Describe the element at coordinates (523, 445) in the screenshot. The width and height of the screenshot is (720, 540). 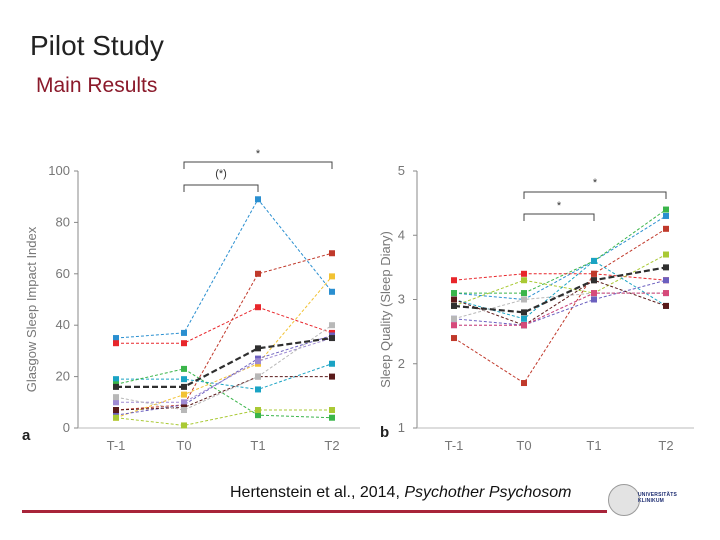
I see `x-tick-label: T0` at that location.